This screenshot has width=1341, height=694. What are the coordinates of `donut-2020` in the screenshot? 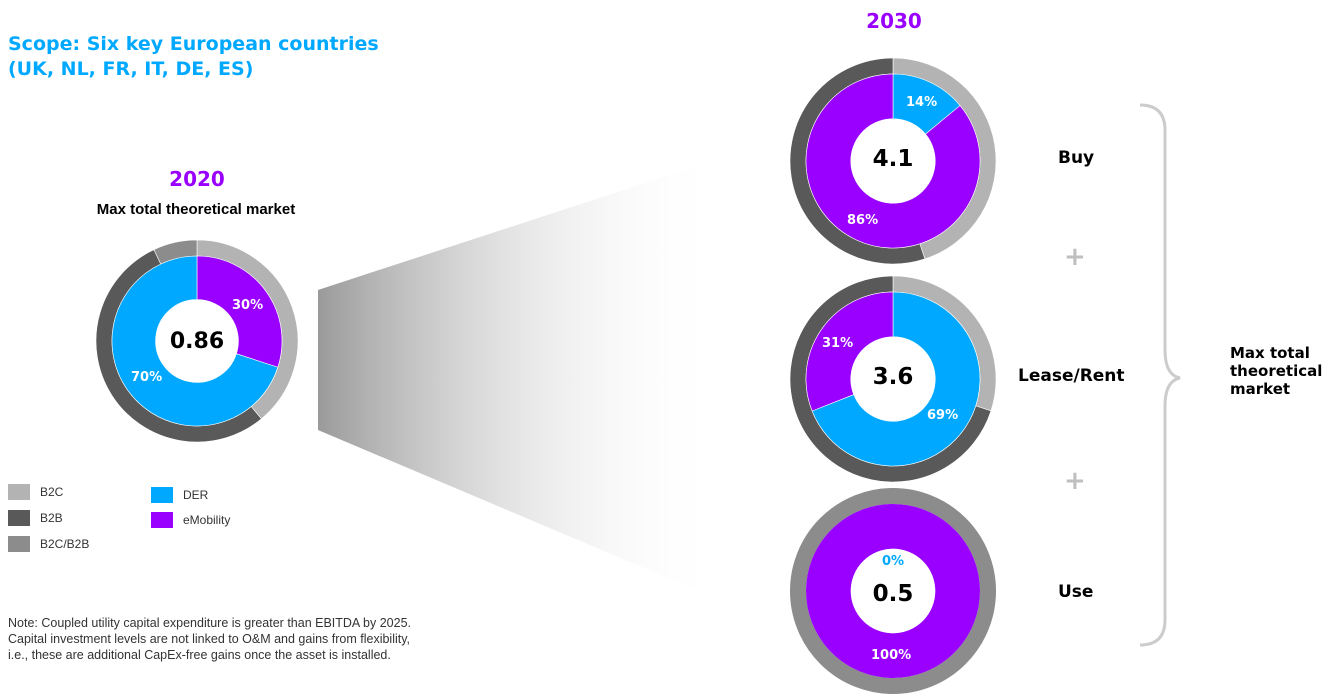 It's located at (197, 341).